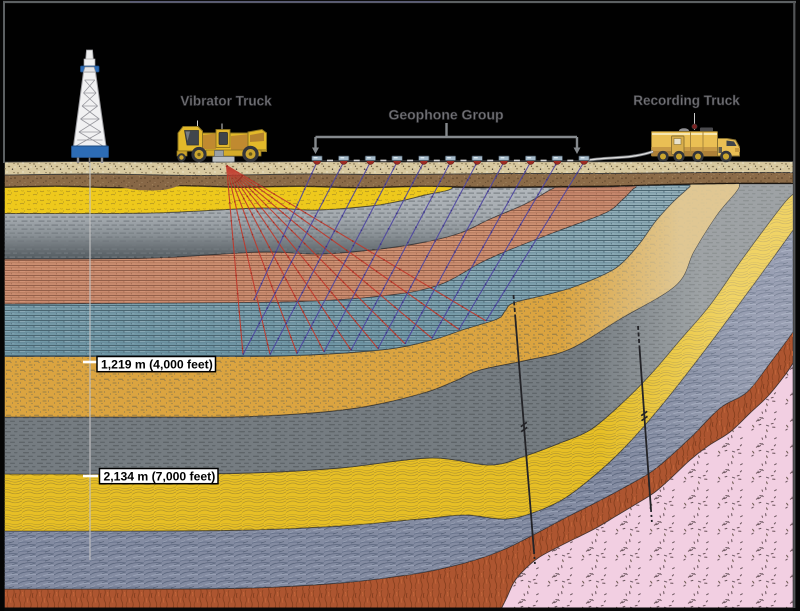 This screenshot has height=611, width=800. I want to click on svg-text: Recording Truck, so click(686, 100).